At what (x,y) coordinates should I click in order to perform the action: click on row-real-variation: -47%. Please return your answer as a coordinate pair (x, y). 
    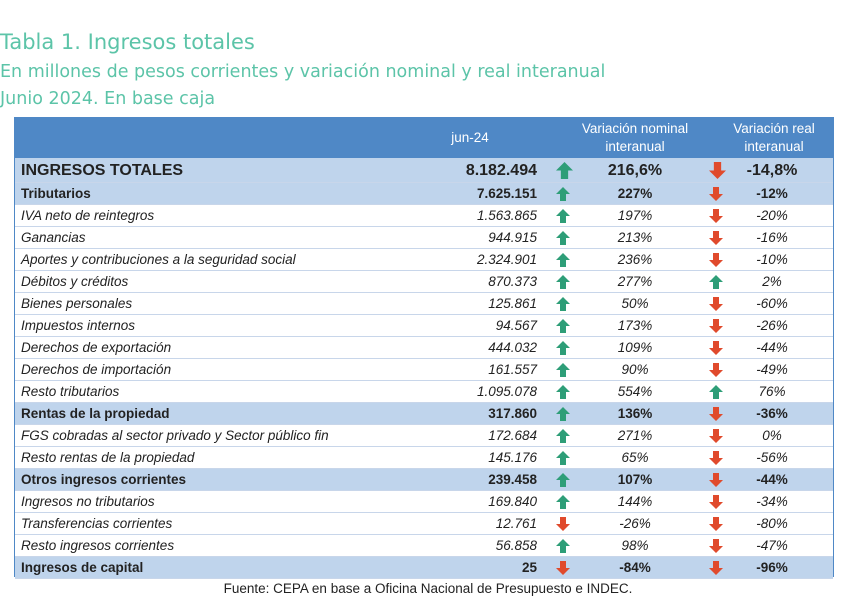
    Looking at the image, I should click on (772, 545).